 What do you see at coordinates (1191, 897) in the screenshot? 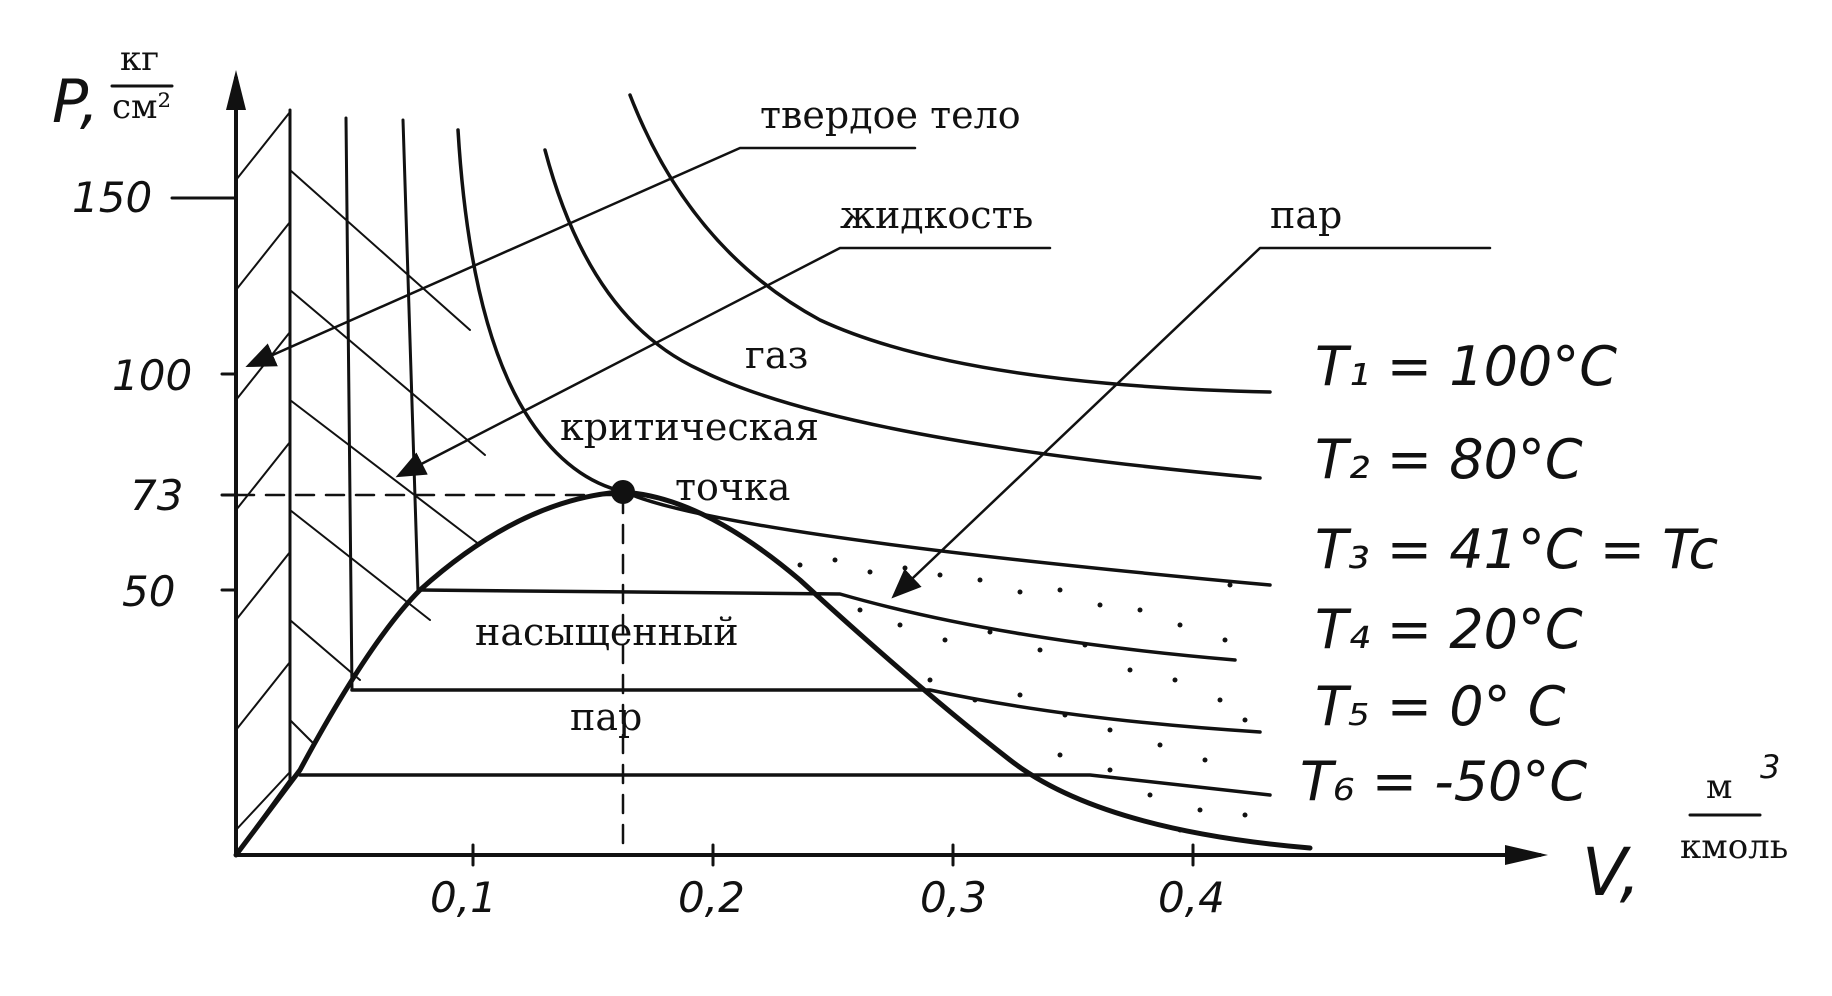
I see `x-tick-04: 0,4` at bounding box center [1191, 897].